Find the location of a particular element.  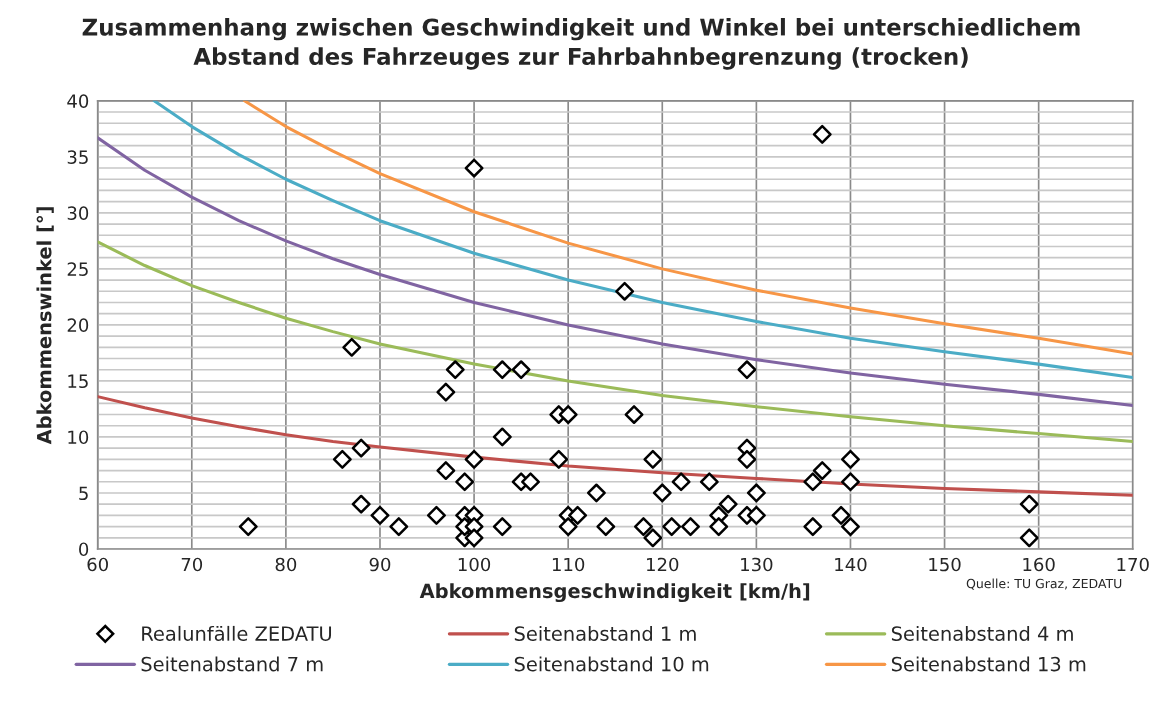

y-axis-title: Abkommenswinkel [°] is located at coordinates (45, 326).